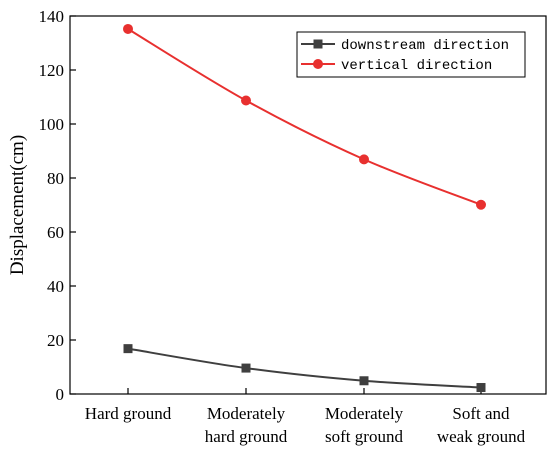 The width and height of the screenshot is (550, 451). I want to click on x-tick-label: Moderately hard ground, so click(246, 425).